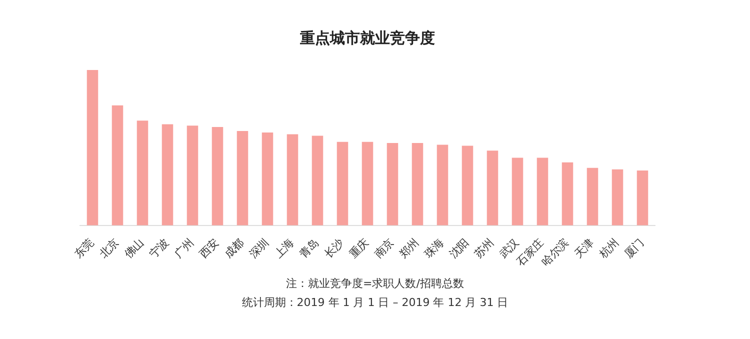 This screenshot has width=750, height=339. Describe the element at coordinates (375, 283) in the screenshot. I see `text: 注：就业竞争度=求职人数/招聘总数` at that location.